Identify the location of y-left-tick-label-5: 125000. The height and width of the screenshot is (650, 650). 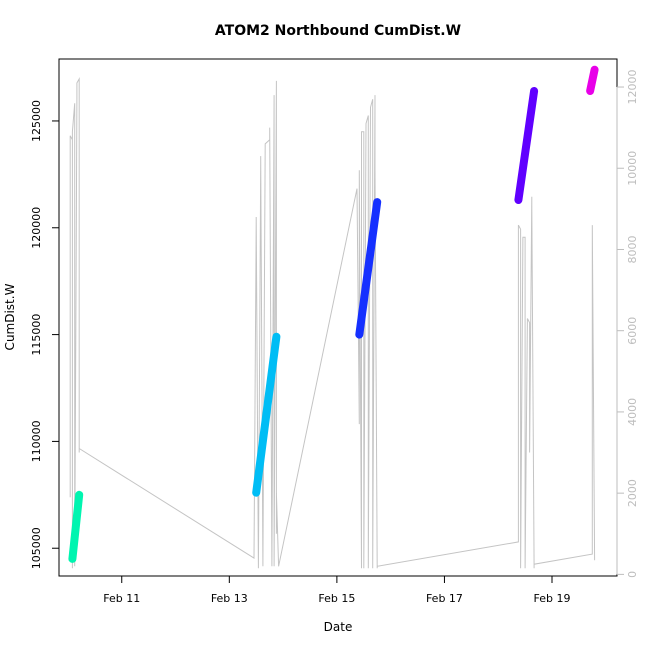
(36, 121).